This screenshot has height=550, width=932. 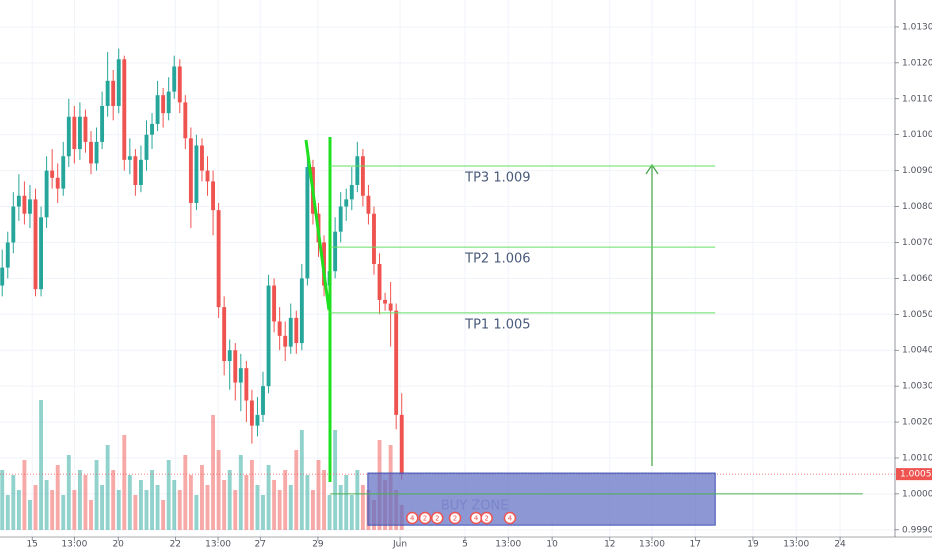 I want to click on target-label: TP1 1.005, so click(x=497, y=324).